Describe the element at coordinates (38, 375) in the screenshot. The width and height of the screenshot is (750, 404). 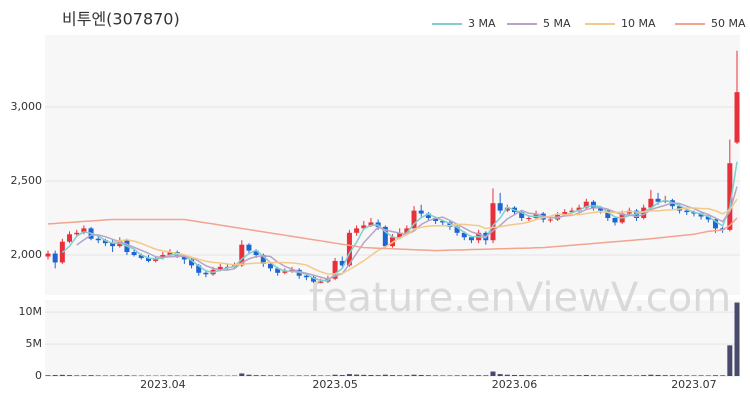
I see `y-tick-label: 0` at that location.